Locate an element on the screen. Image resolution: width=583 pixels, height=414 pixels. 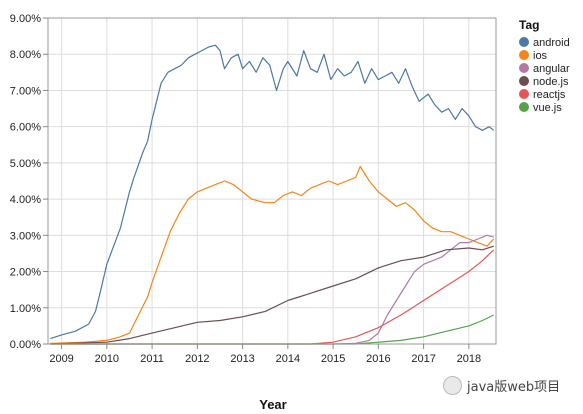
x-tick-label: 2009 is located at coordinates (61, 359).